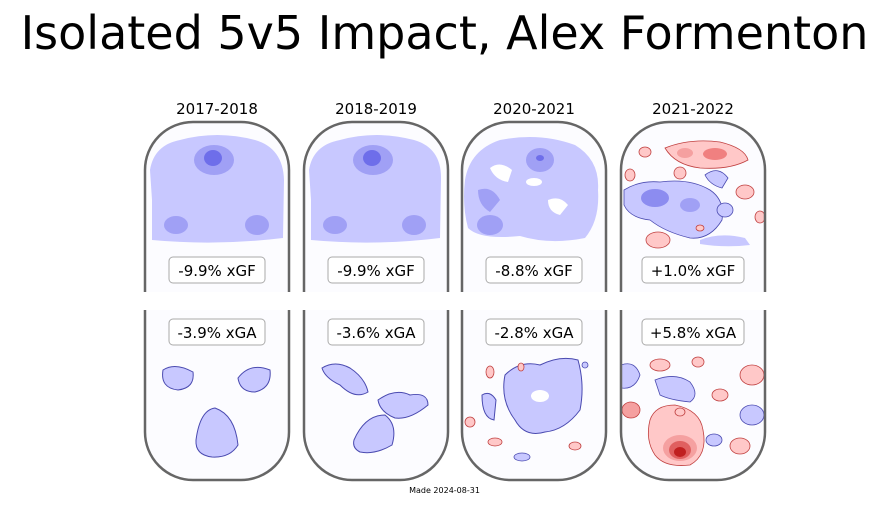  Describe the element at coordinates (376, 109) in the screenshot. I see `season-label: 2018-2019` at that location.